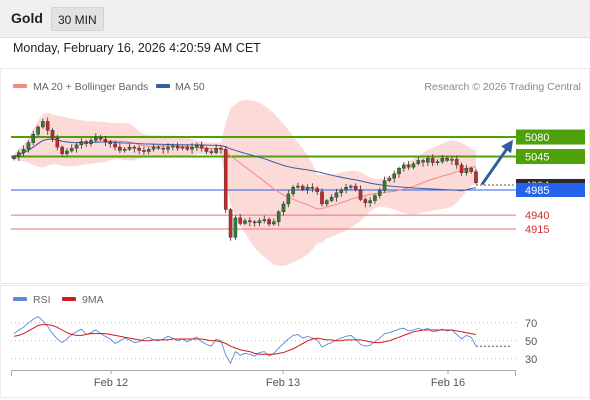  What do you see at coordinates (69, 299) in the screenshot?
I see `ma9-legend-swatch` at bounding box center [69, 299].